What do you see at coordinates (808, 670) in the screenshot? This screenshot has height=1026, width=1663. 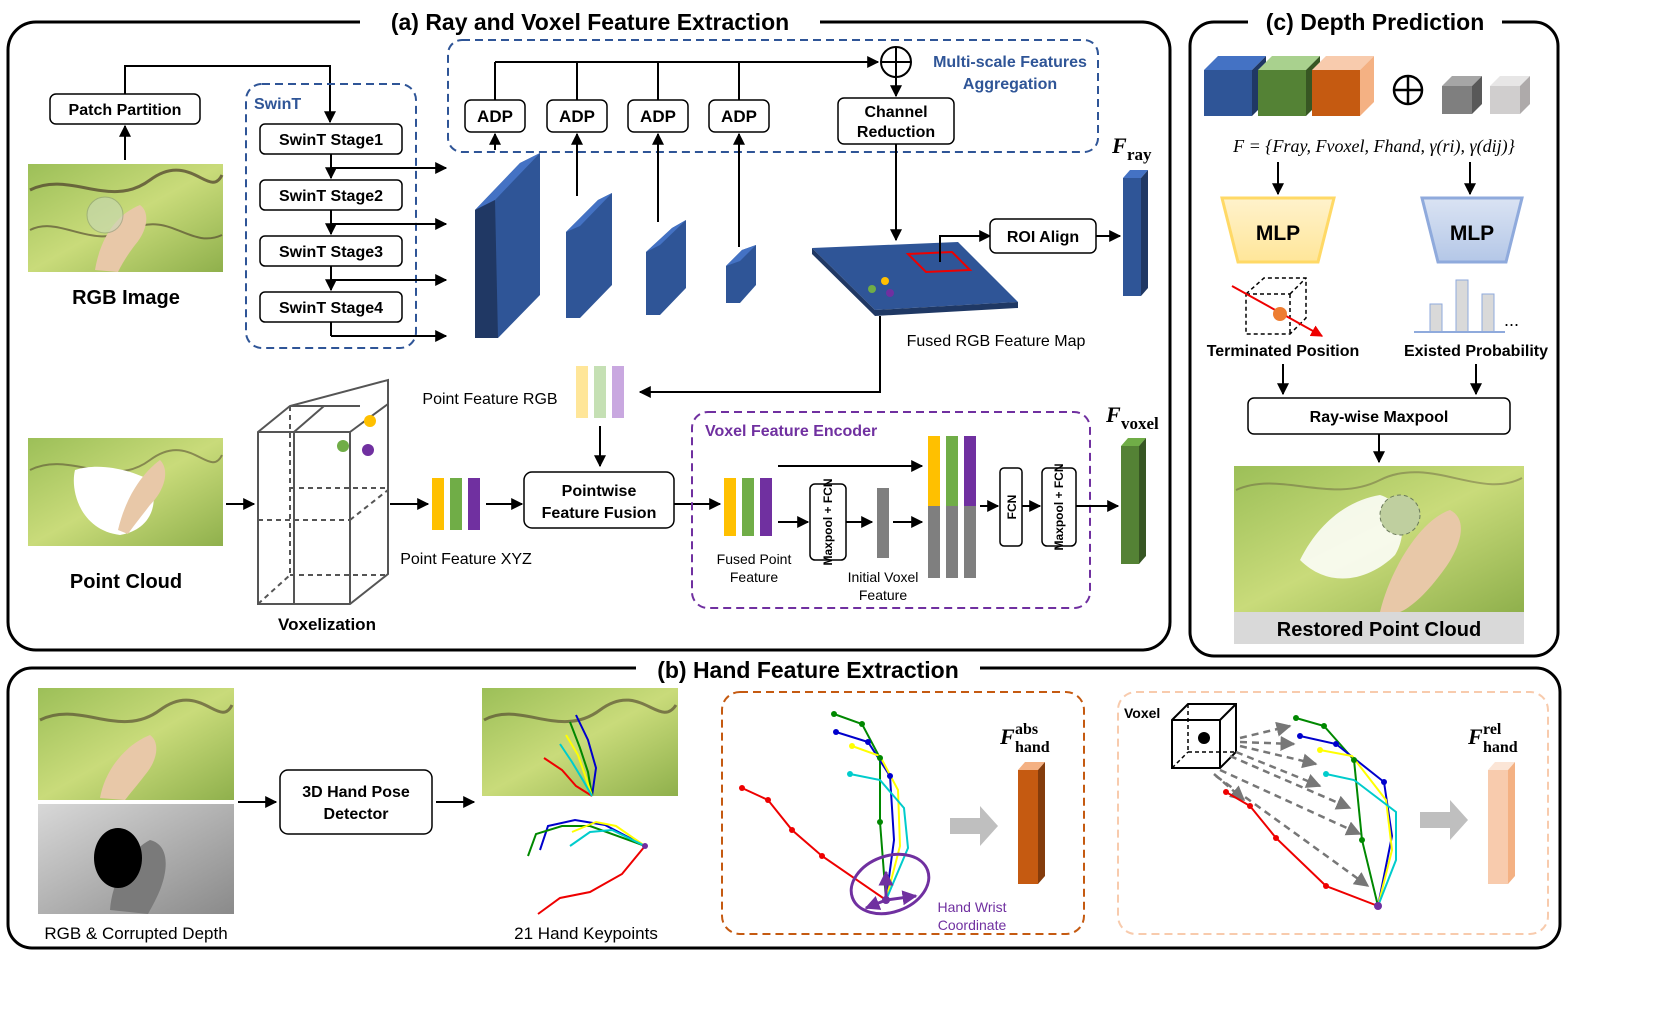 I see `panel-b-title: (b) Hand Feature Extraction` at bounding box center [808, 670].